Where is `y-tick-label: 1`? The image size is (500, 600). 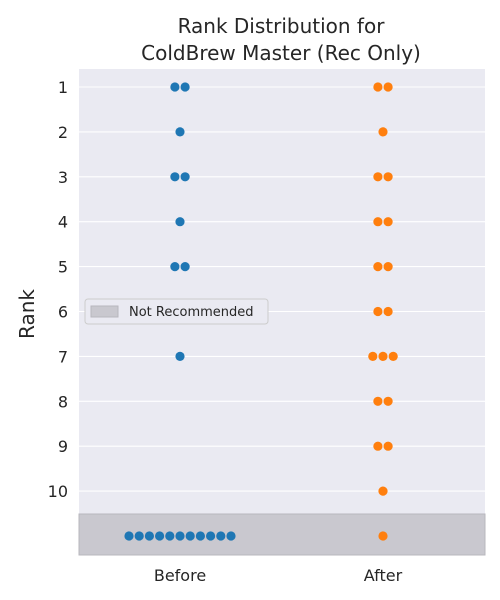 y-tick-label: 1 is located at coordinates (63, 87).